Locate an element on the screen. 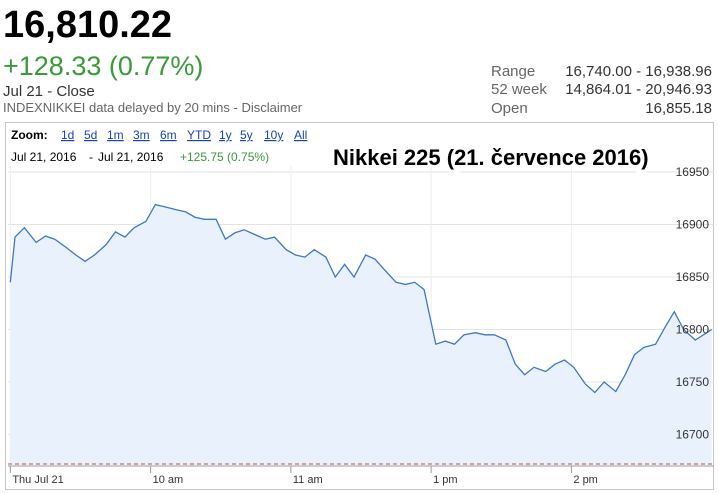 The height and width of the screenshot is (494, 719). chart-title: Nikkei 225 (21. července 2016) is located at coordinates (491, 157).